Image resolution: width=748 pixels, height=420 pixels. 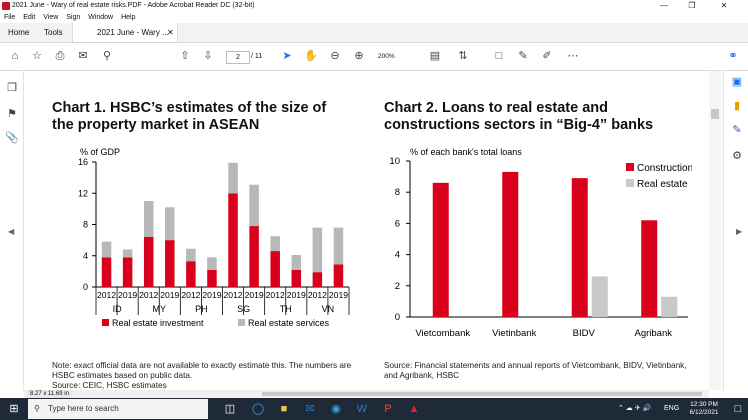 What do you see at coordinates (635, 408) in the screenshot?
I see `tray-icons: ⌃ ☁ ✈ 🔊` at bounding box center [635, 408].